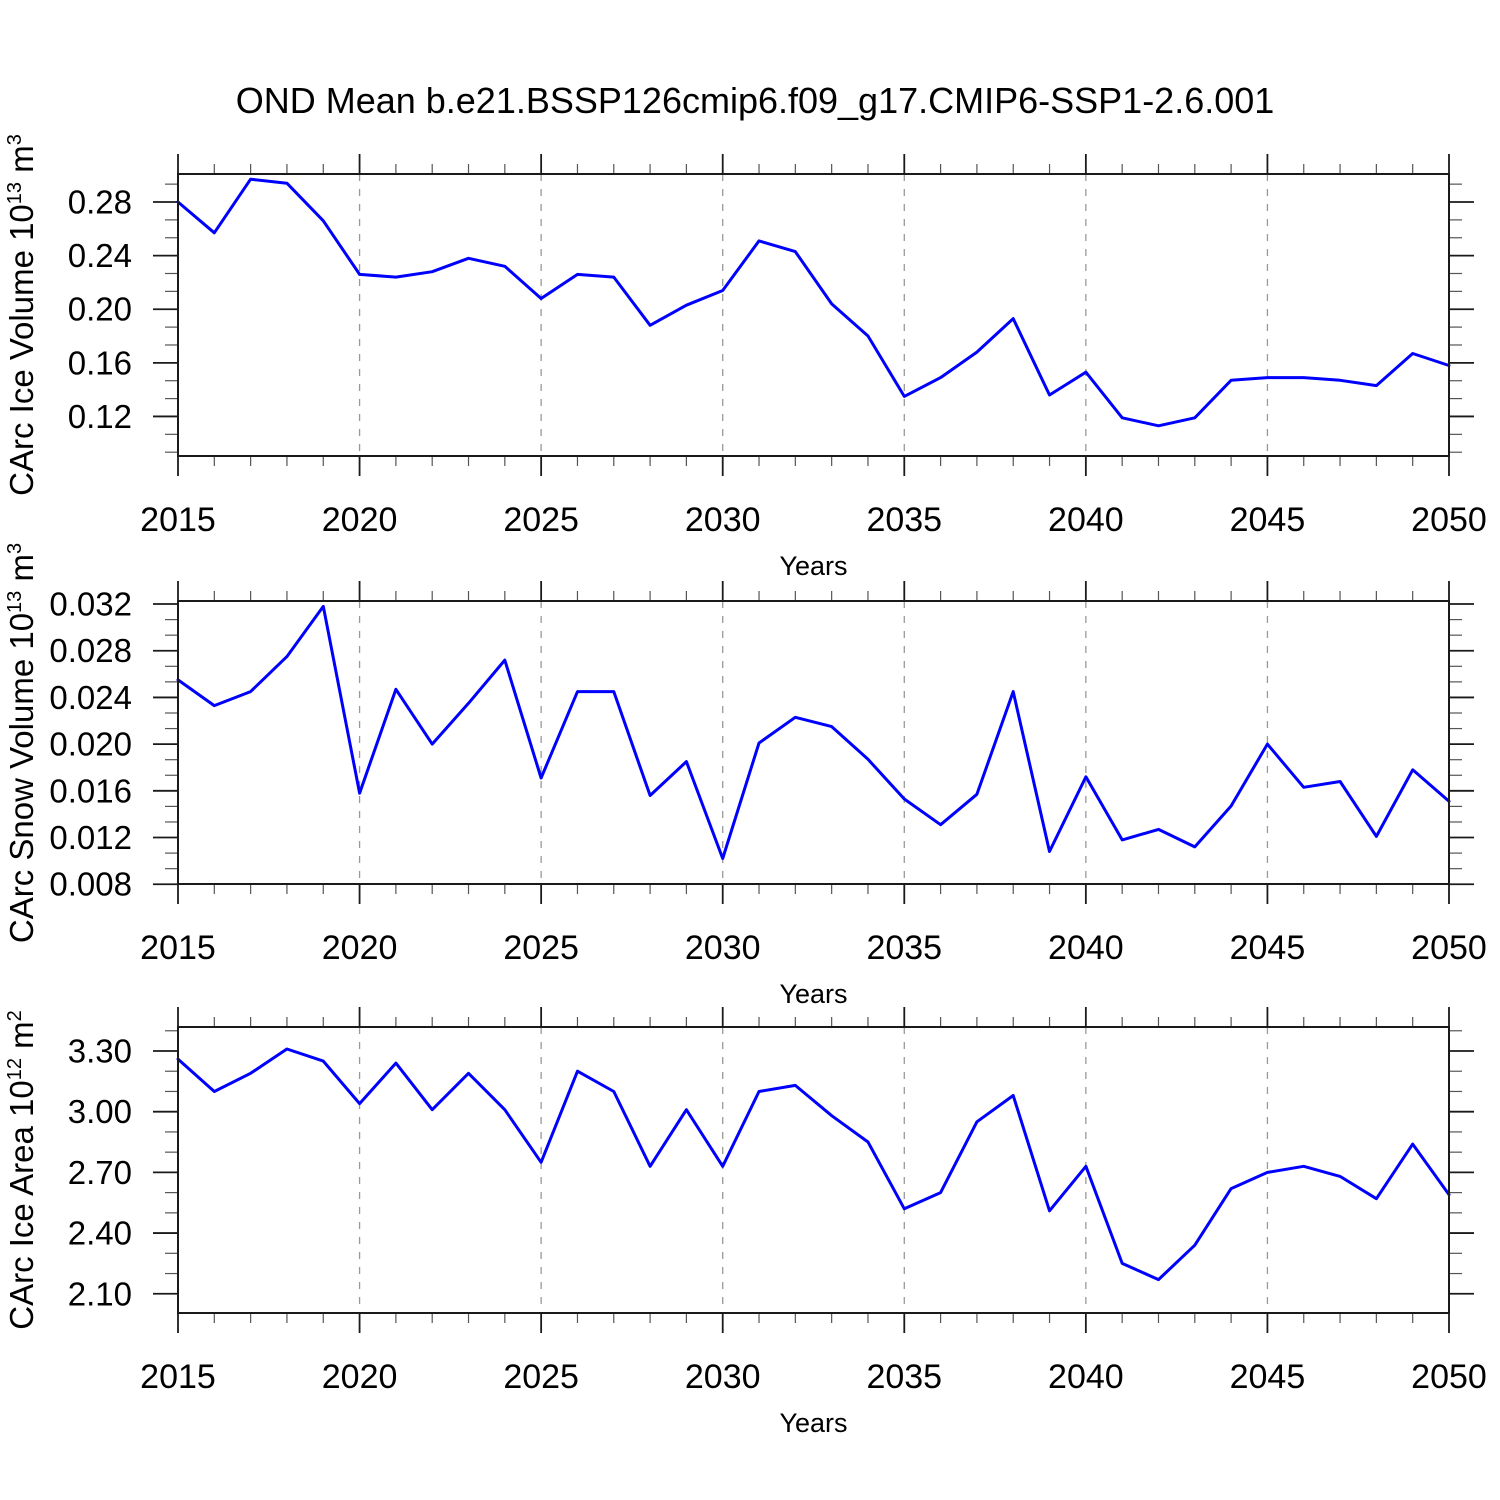 The width and height of the screenshot is (1500, 1500). I want to click on y-tick-label: 0.020, so click(90, 744).